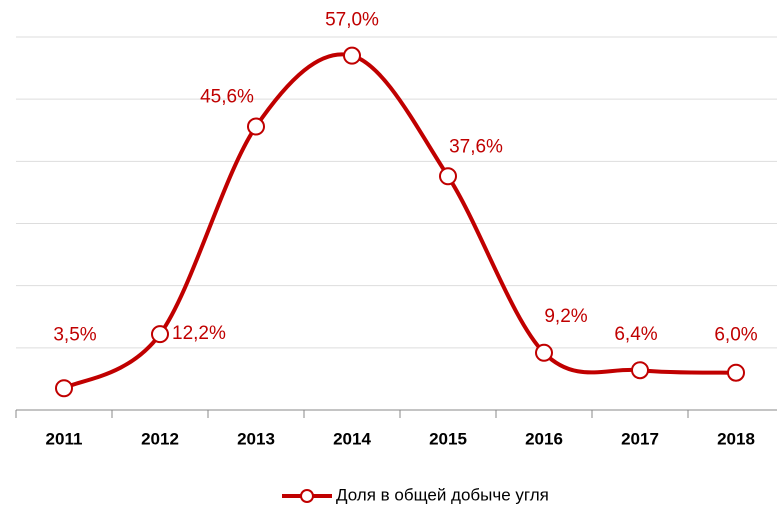 This screenshot has height=511, width=777. I want to click on legend-label: Доля в общей добыче угля, so click(442, 494).